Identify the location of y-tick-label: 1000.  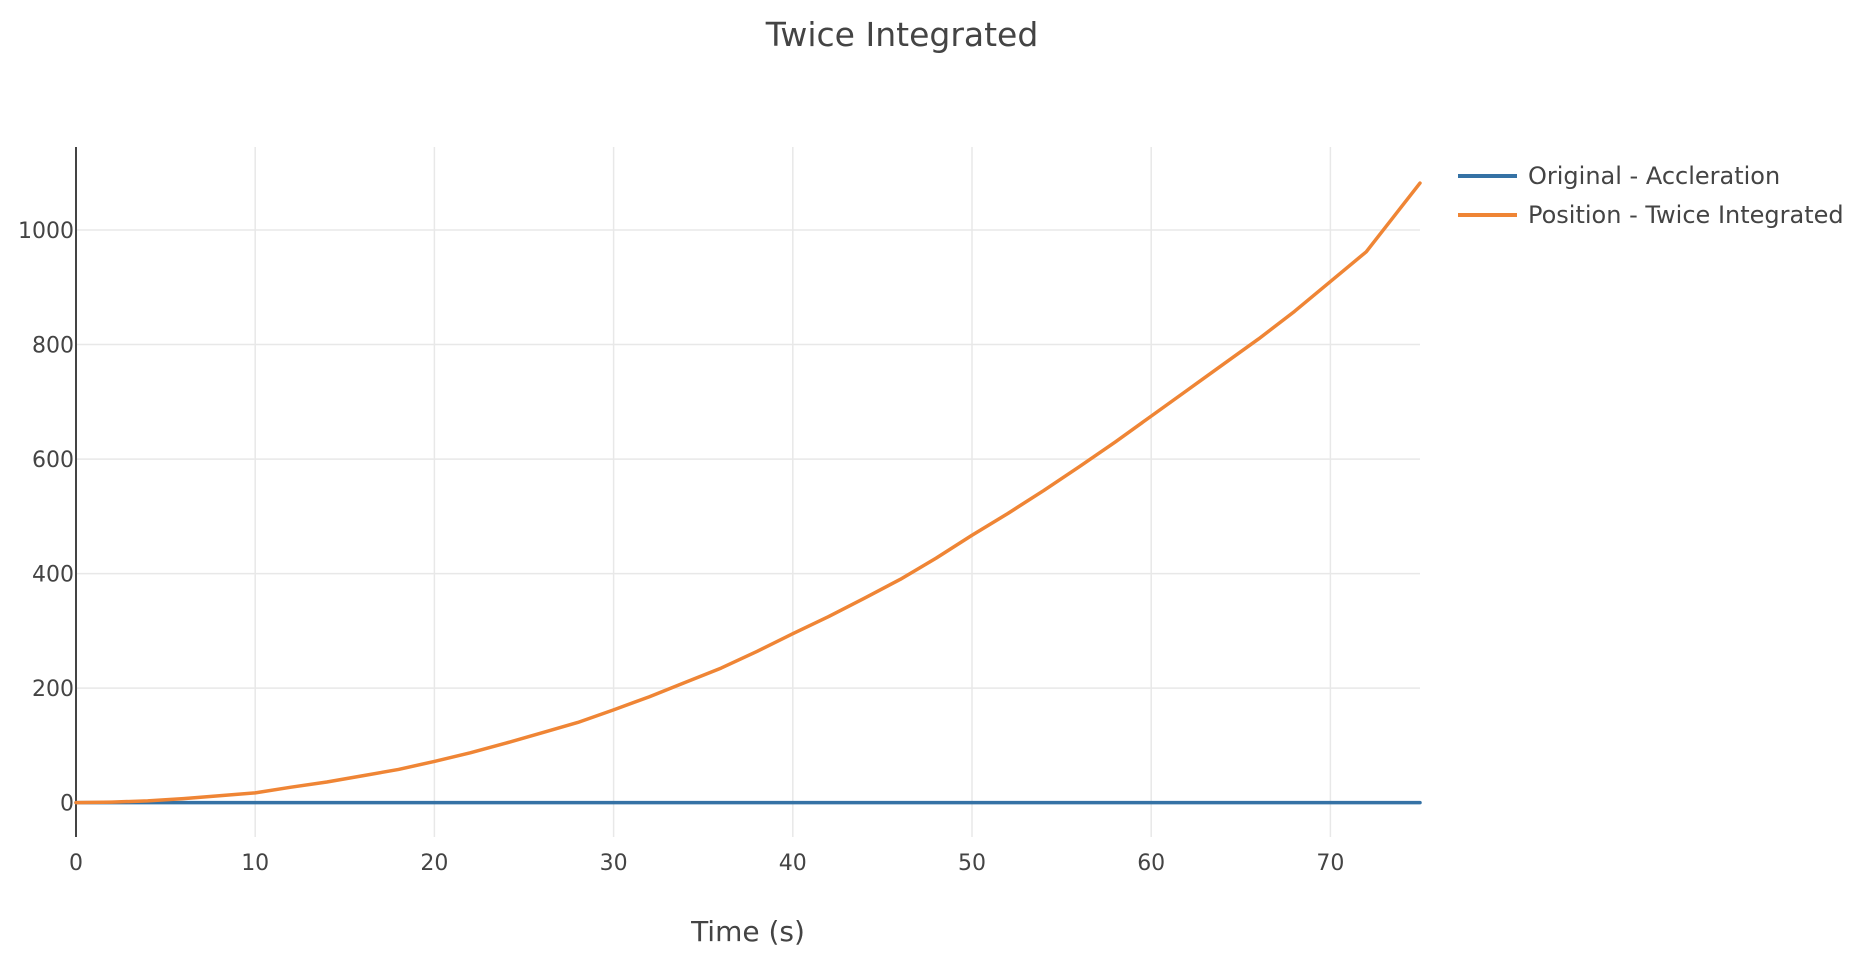
(46, 231).